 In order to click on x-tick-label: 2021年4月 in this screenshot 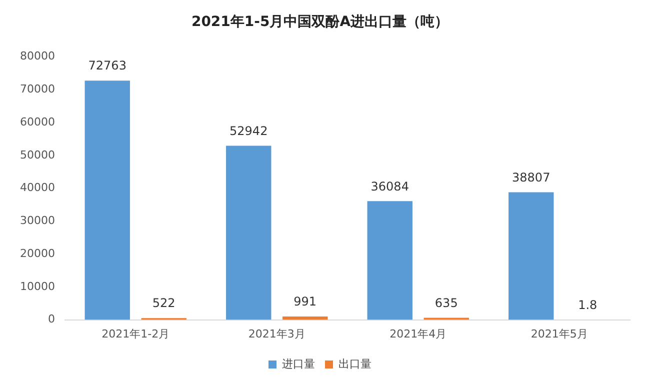, I will do `click(418, 333)`.